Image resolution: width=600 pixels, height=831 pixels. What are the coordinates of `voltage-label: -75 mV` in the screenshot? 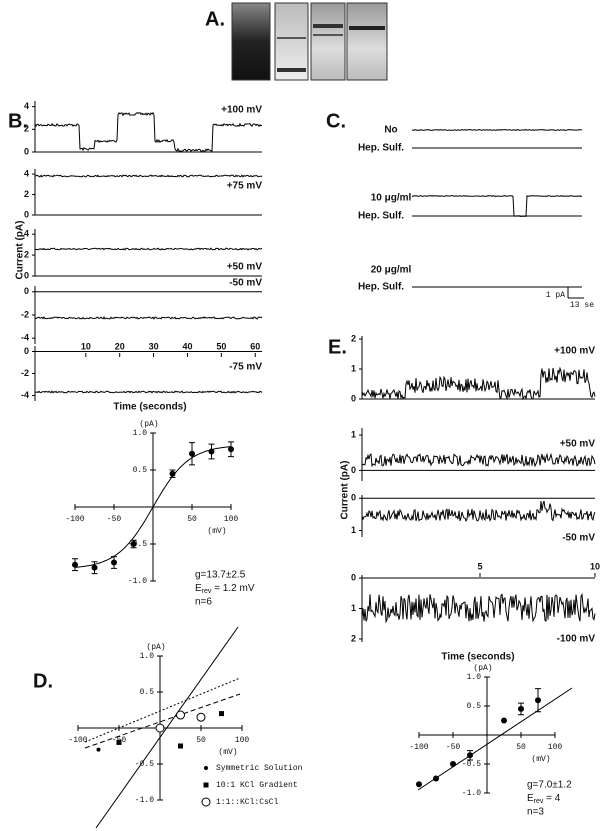 It's located at (245, 367).